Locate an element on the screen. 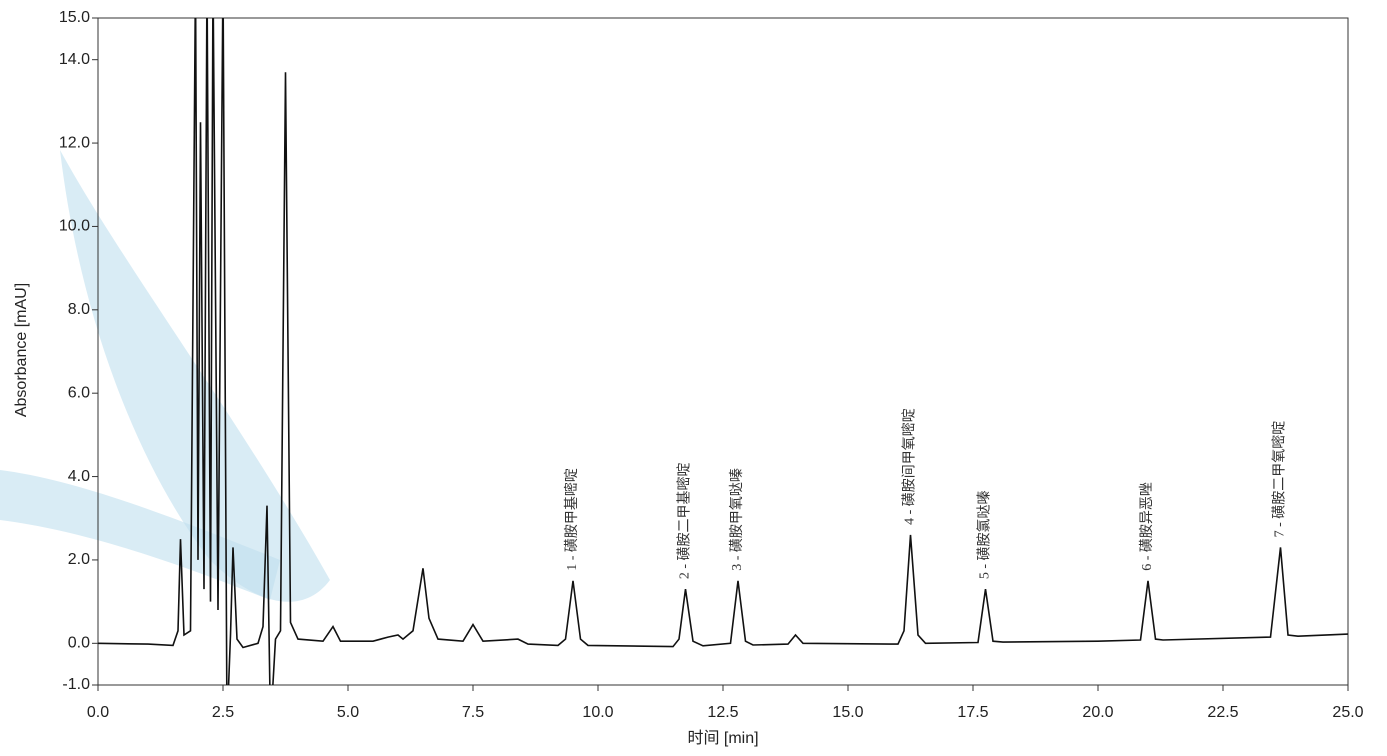  peak-label: 2 - 磺胺二甲基嘧啶 is located at coordinates (684, 520).